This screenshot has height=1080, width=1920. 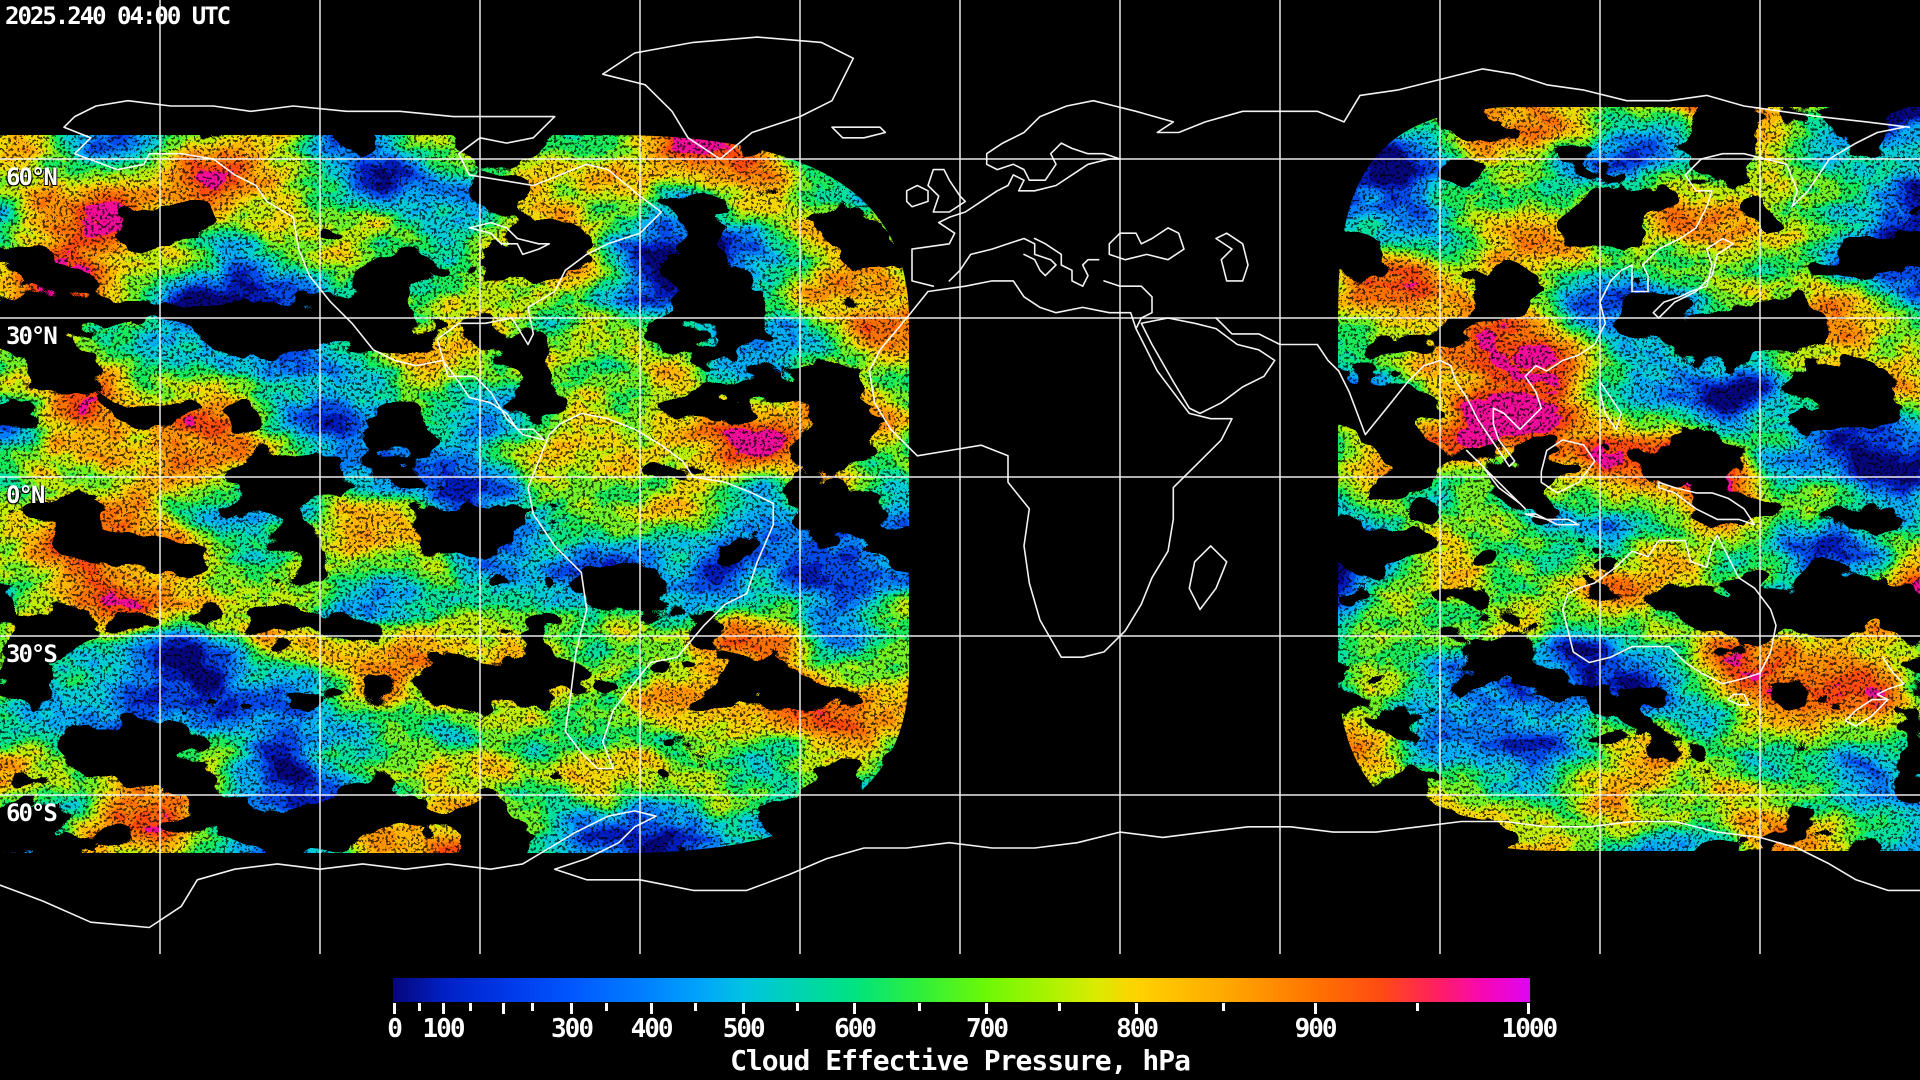 What do you see at coordinates (118, 16) in the screenshot?
I see `timestamp-label: 2025.240 04:00 UTC` at bounding box center [118, 16].